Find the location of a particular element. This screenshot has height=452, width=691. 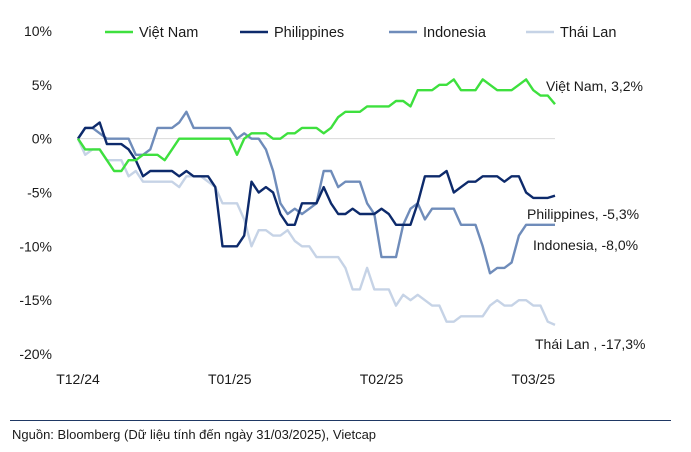

y-tick-label: 0% is located at coordinates (42, 139).